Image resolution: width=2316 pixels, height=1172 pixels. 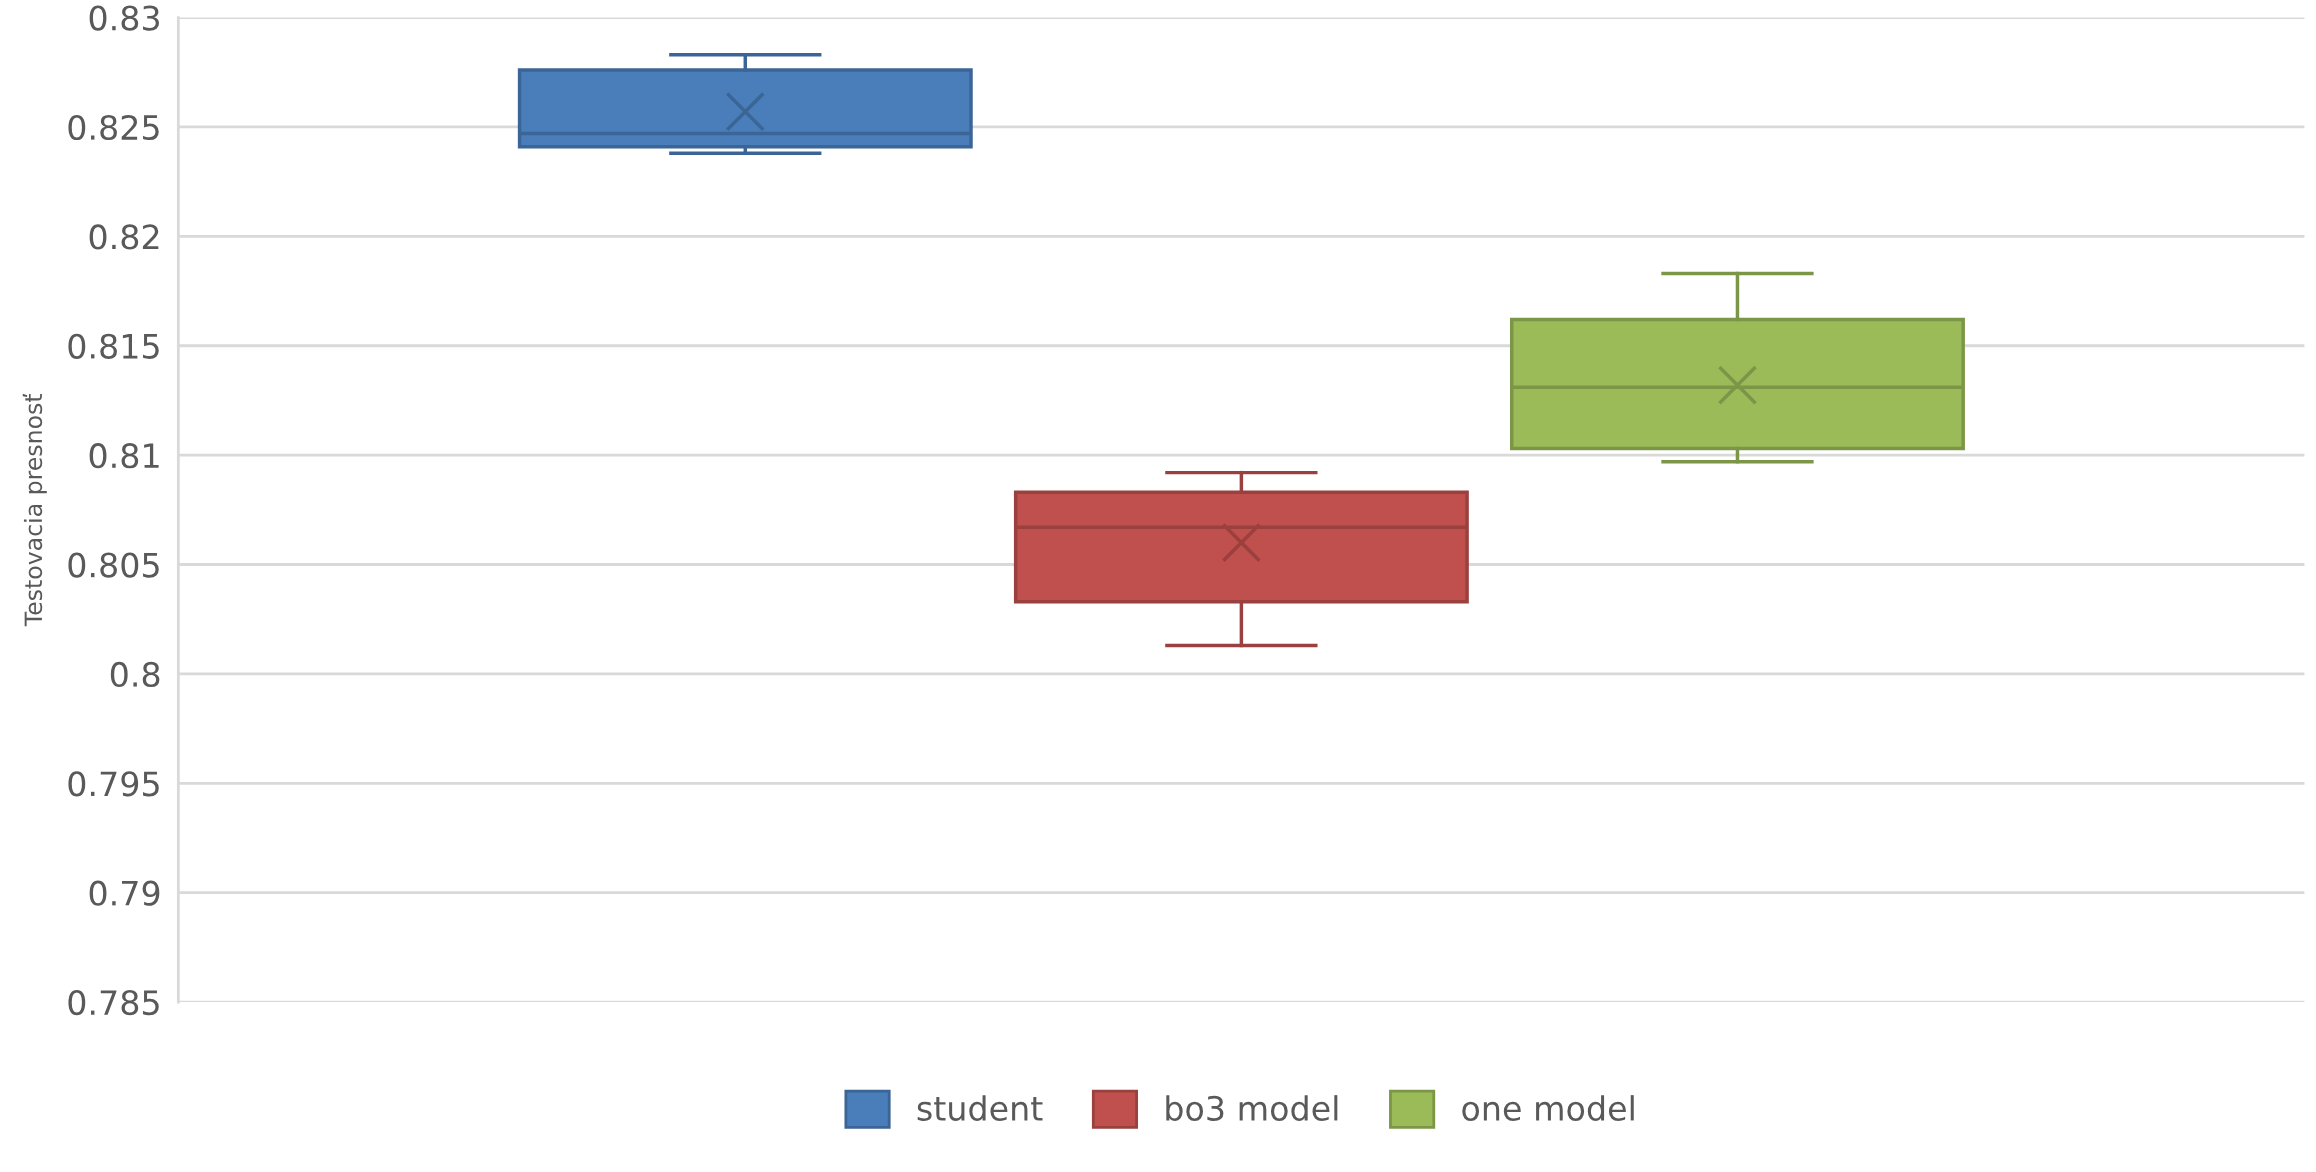 I want to click on y-tick-label: 0.83, so click(x=124, y=18).